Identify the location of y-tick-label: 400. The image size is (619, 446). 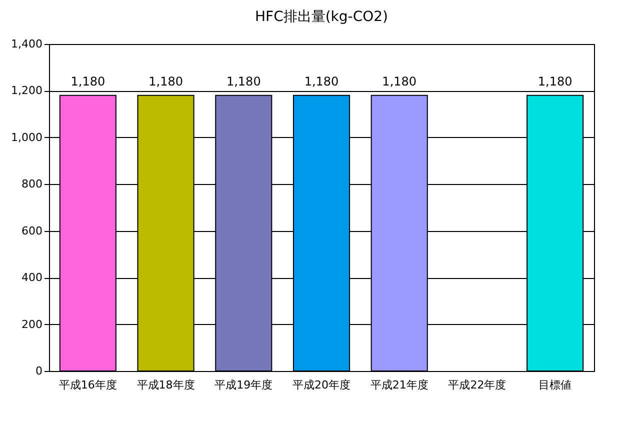
(32, 277).